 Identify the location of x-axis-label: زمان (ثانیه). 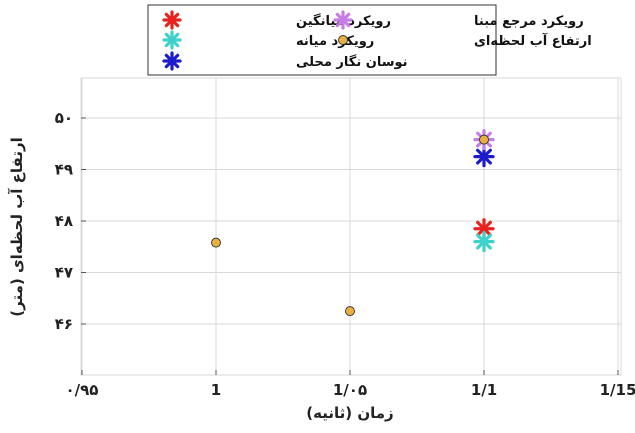
(349, 413).